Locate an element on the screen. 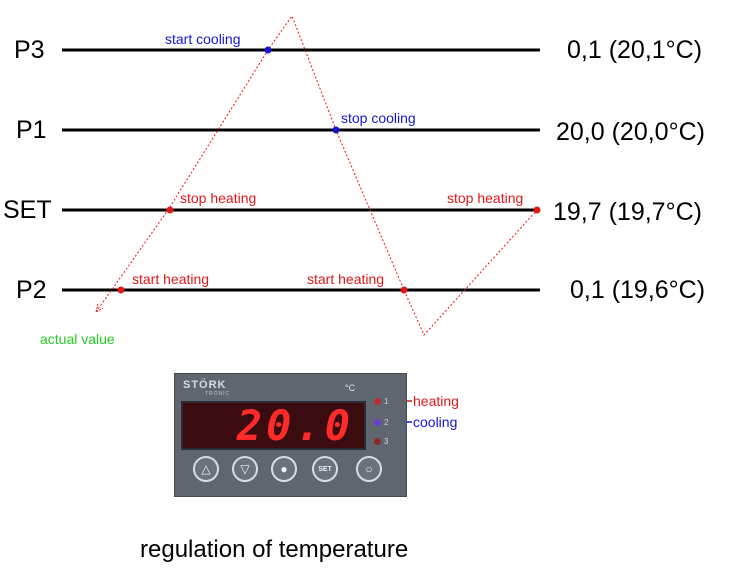 Image resolution: width=743 pixels, height=575 pixels. device-display: 20.0 is located at coordinates (273, 425).